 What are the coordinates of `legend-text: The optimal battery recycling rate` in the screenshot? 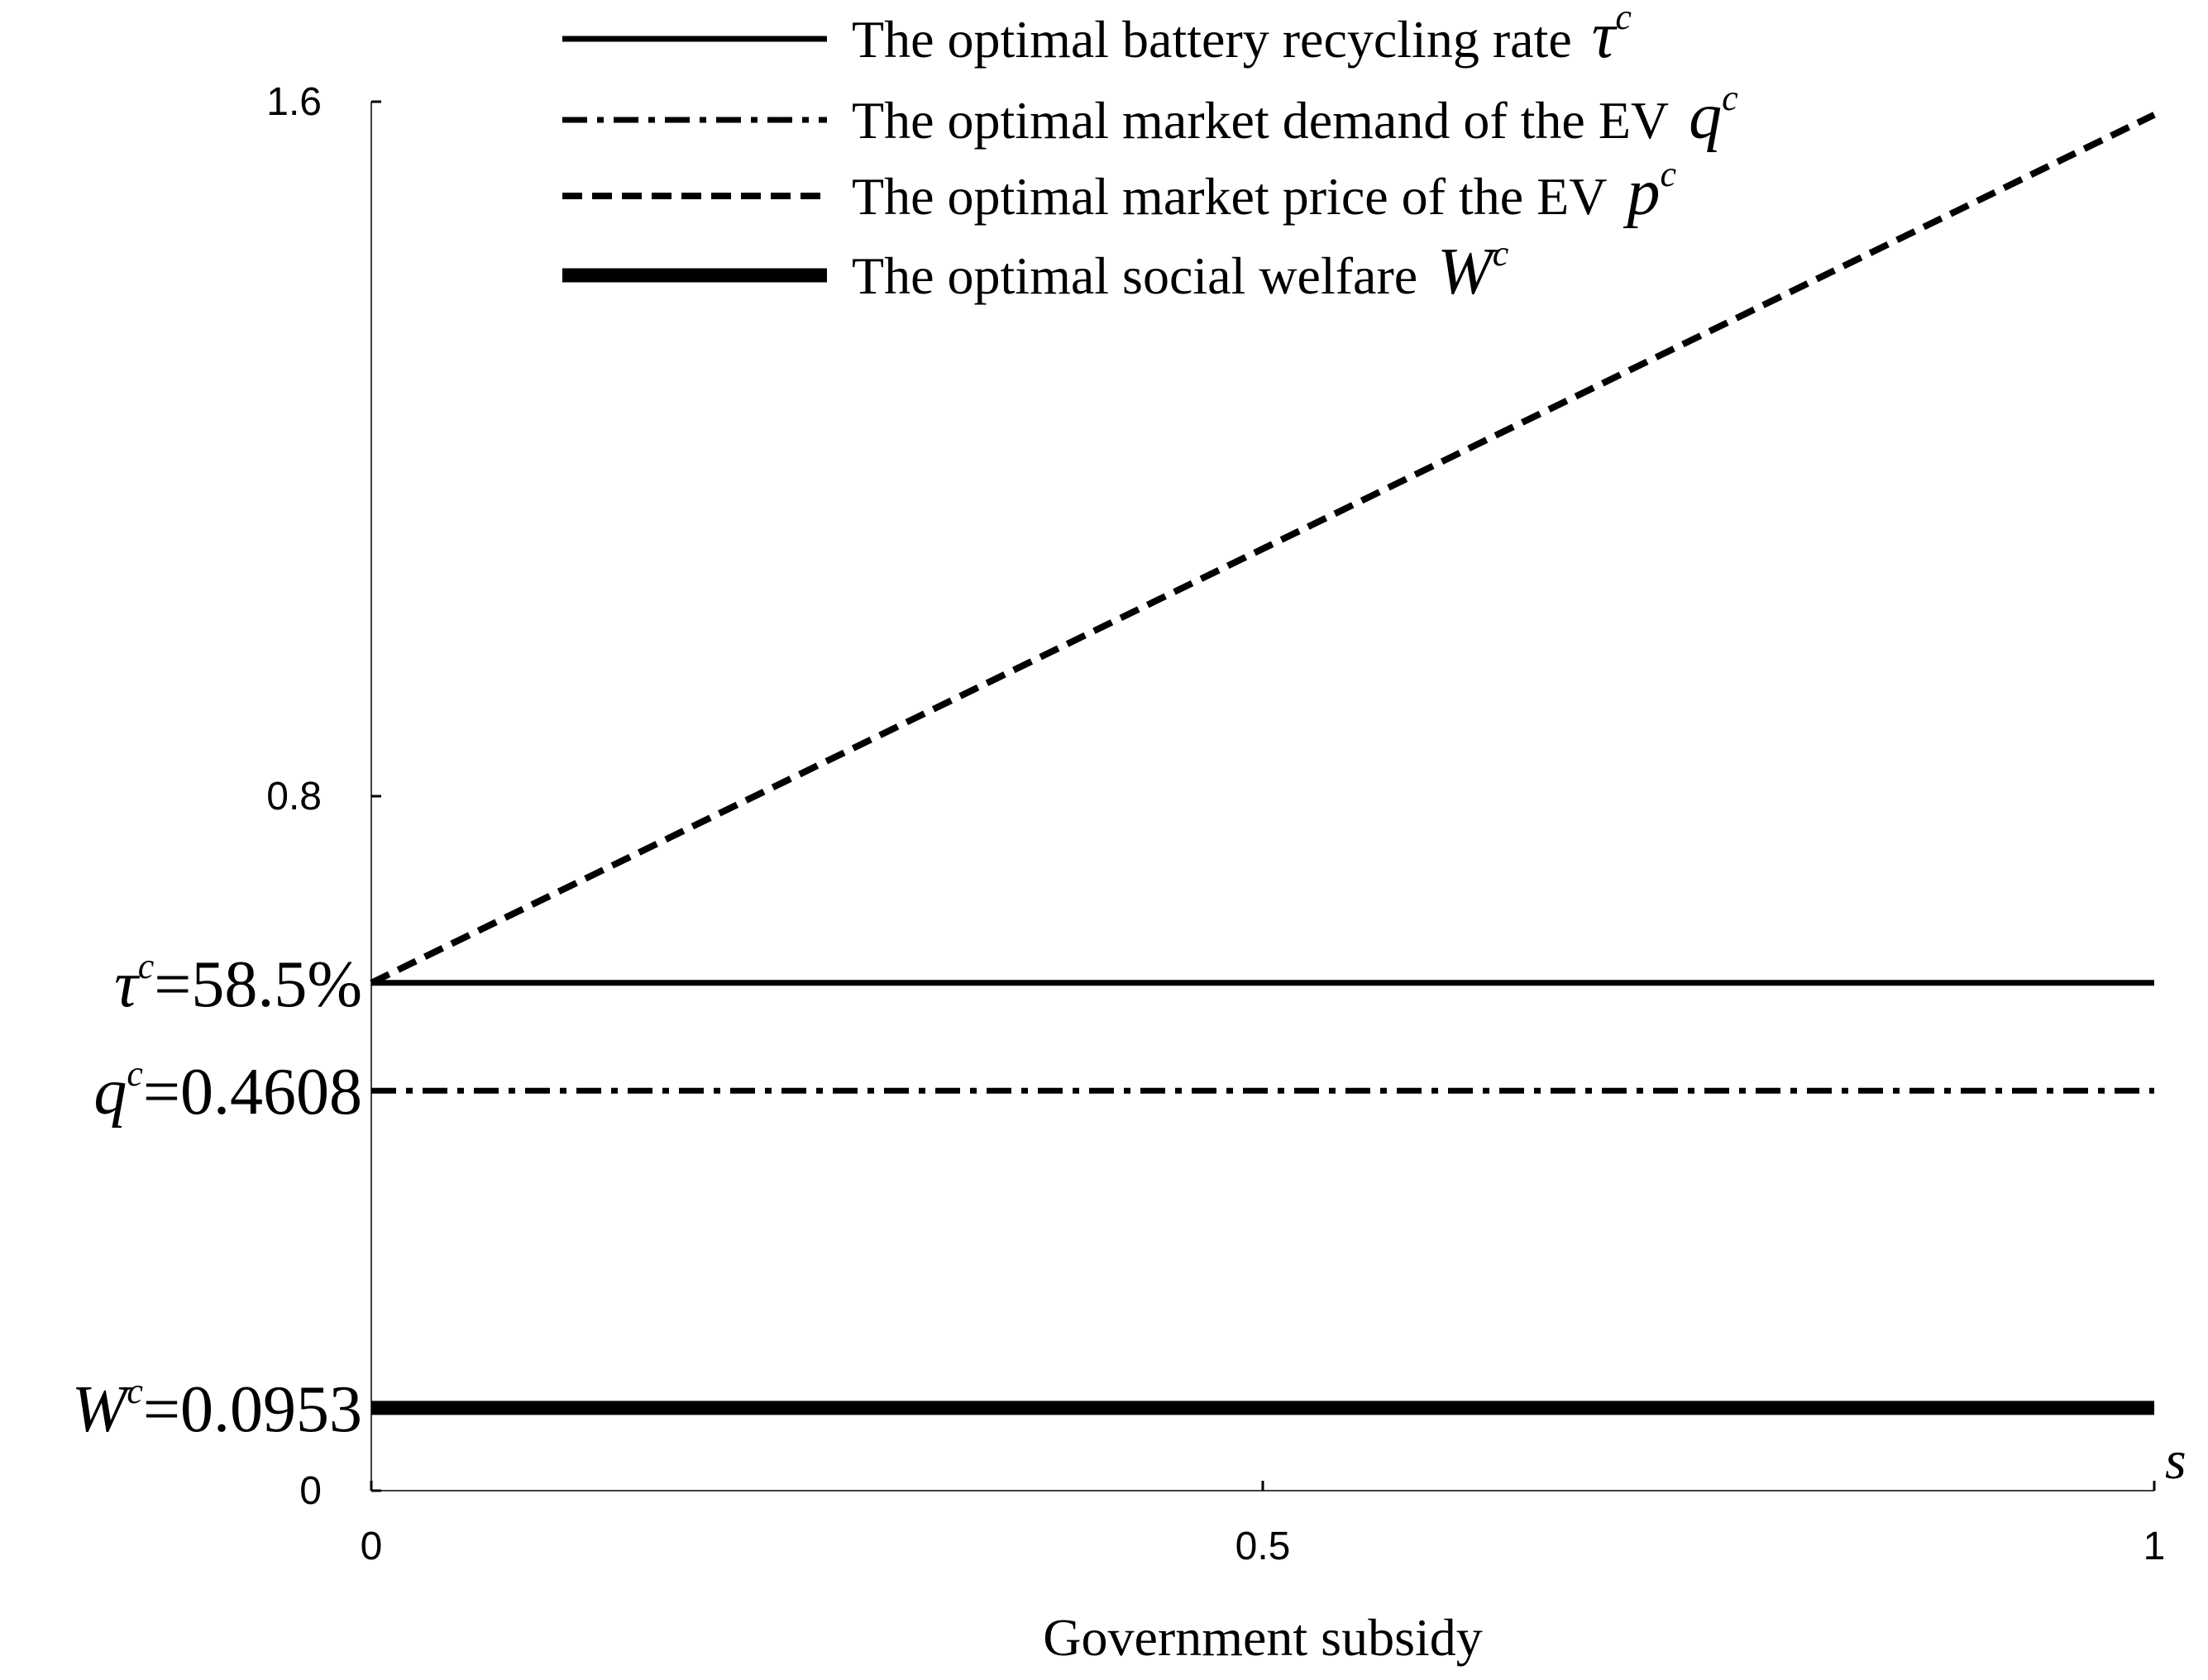 It's located at (1212, 39).